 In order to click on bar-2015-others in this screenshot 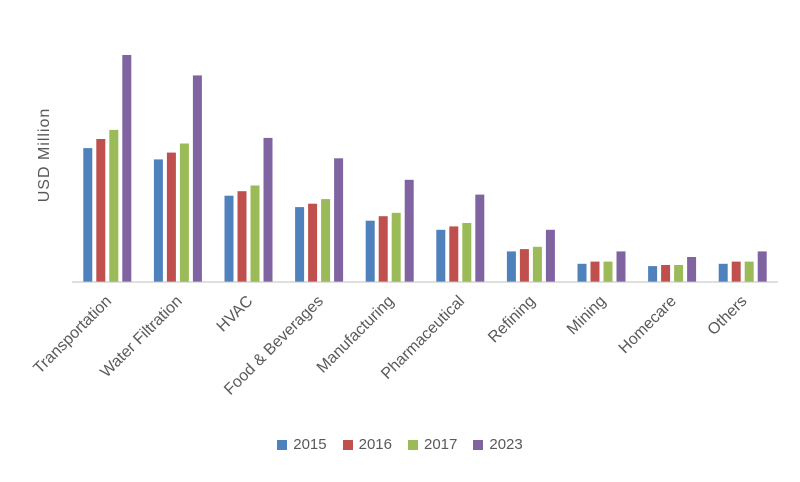, I will do `click(723, 272)`.